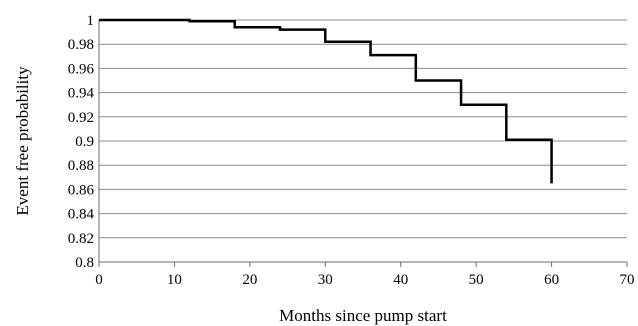  What do you see at coordinates (174, 280) in the screenshot?
I see `x-tick-label: 10` at bounding box center [174, 280].